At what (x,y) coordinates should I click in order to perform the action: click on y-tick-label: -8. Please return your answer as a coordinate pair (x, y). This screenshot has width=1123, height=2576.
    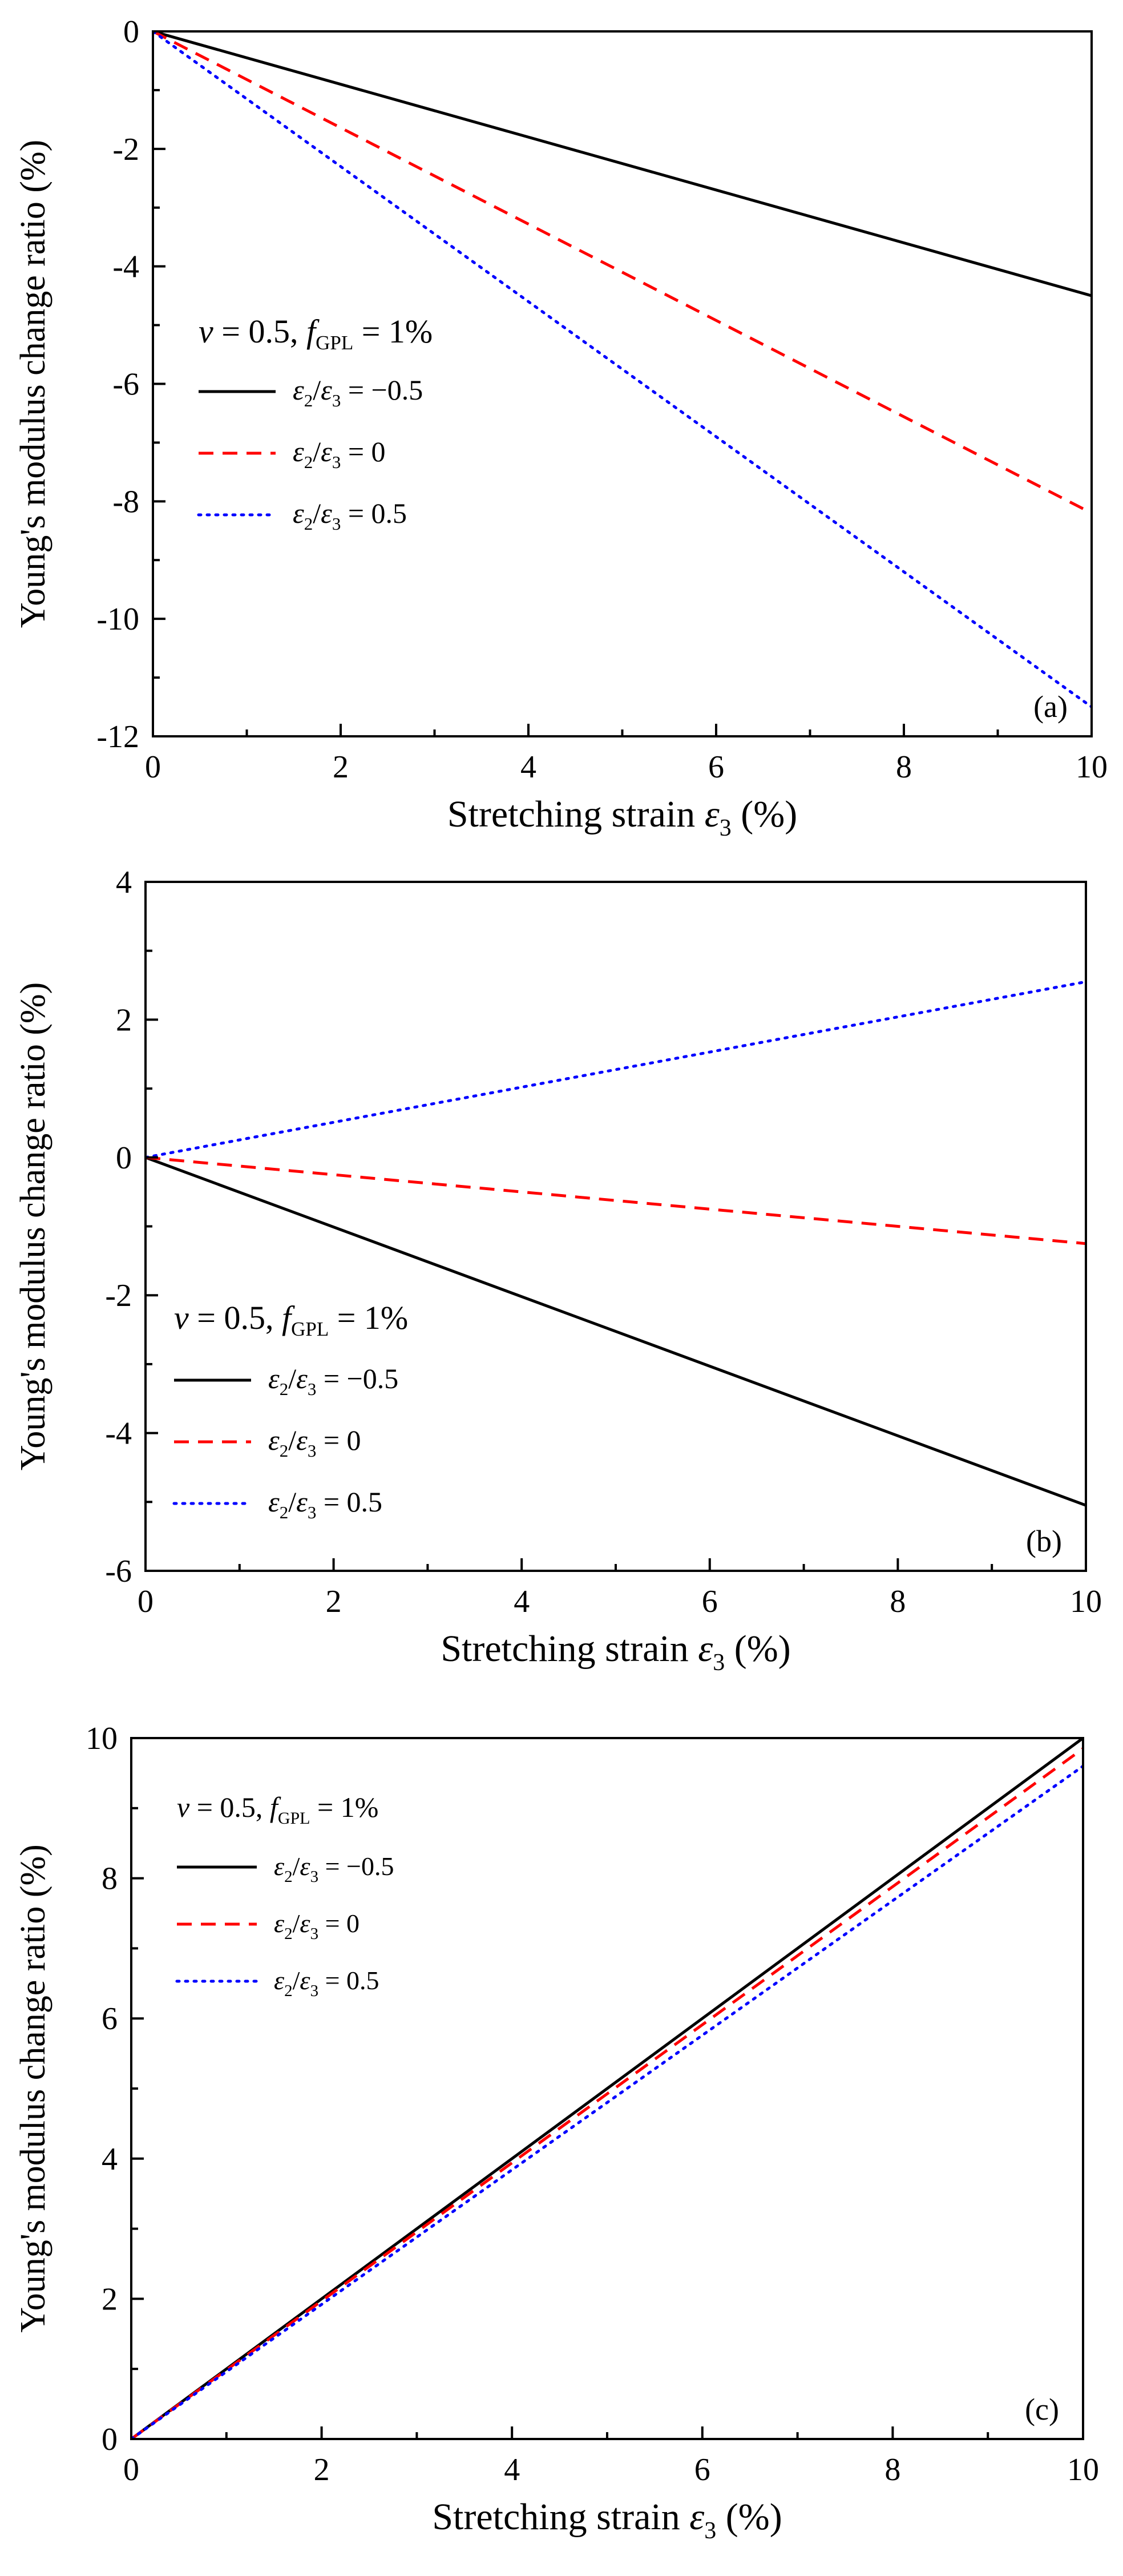
    Looking at the image, I should click on (125, 502).